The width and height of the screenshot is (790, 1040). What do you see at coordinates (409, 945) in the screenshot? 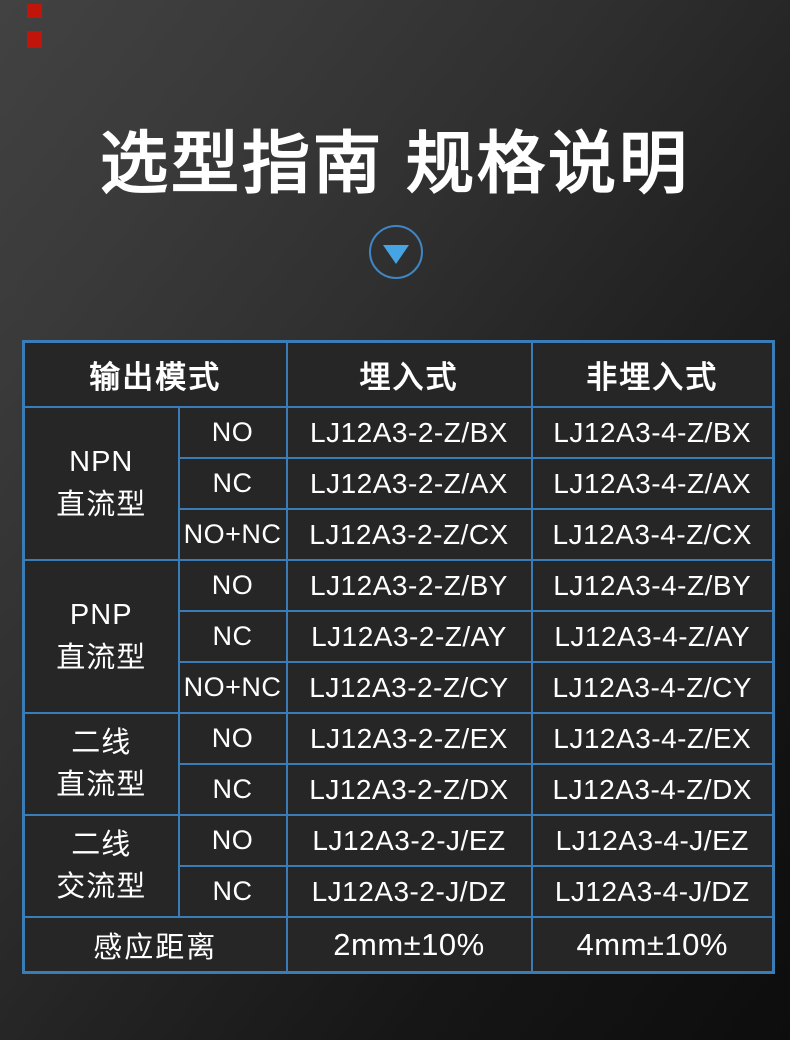
I see `sensing-distance-embedded: 2mm±10%` at bounding box center [409, 945].